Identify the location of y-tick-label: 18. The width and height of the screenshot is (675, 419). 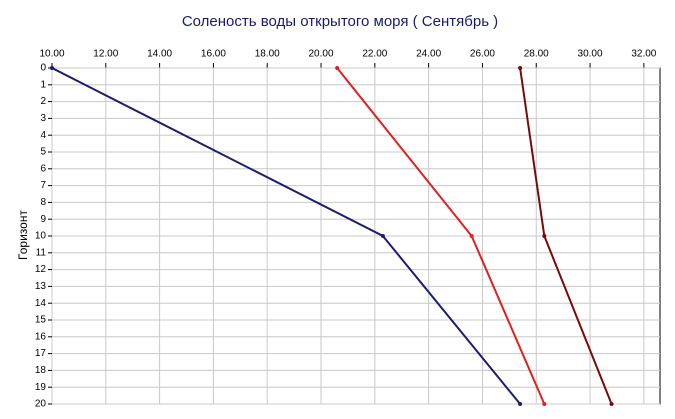
(41, 370).